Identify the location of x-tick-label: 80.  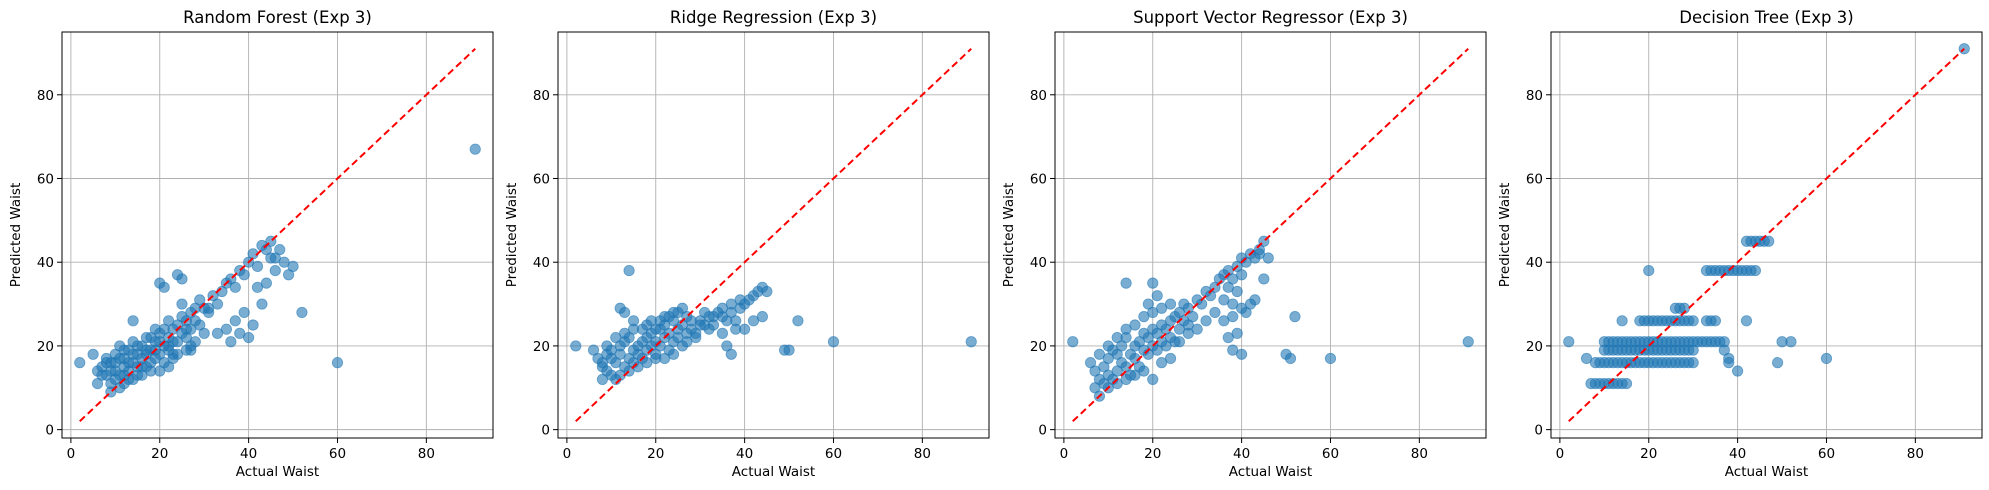
(922, 454).